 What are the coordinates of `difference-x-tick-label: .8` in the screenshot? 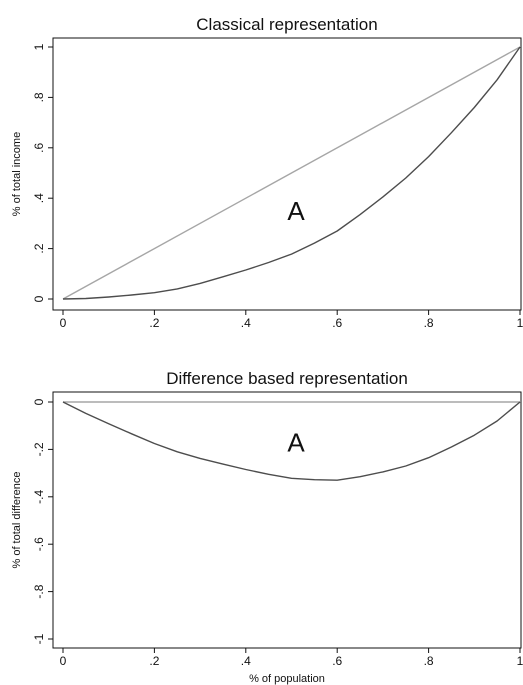 It's located at (429, 661).